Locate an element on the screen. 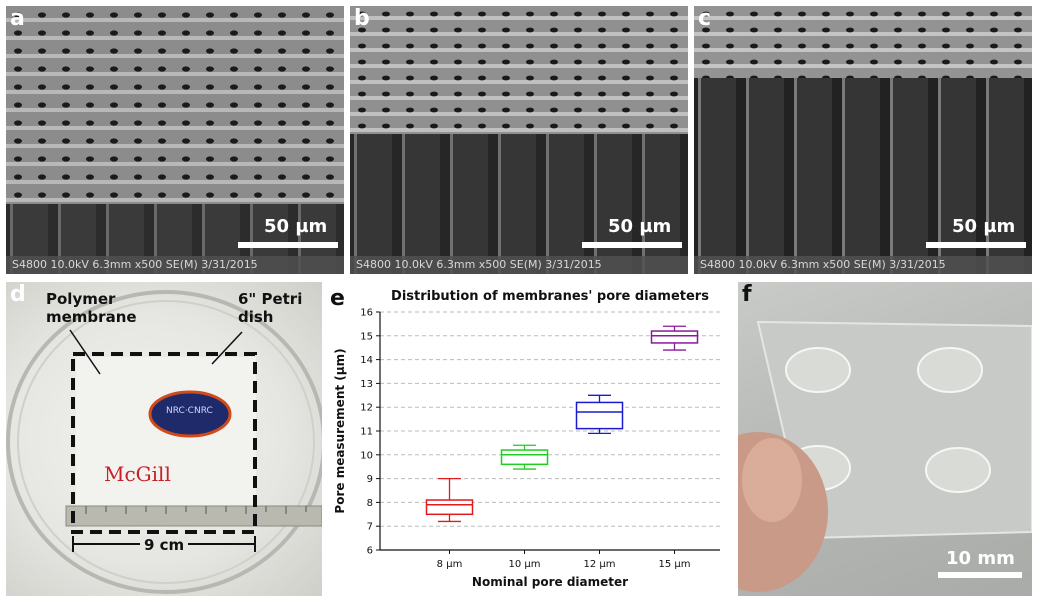 The height and width of the screenshot is (602, 1038). scale-bar-label-f: 10 mm is located at coordinates (980, 558).